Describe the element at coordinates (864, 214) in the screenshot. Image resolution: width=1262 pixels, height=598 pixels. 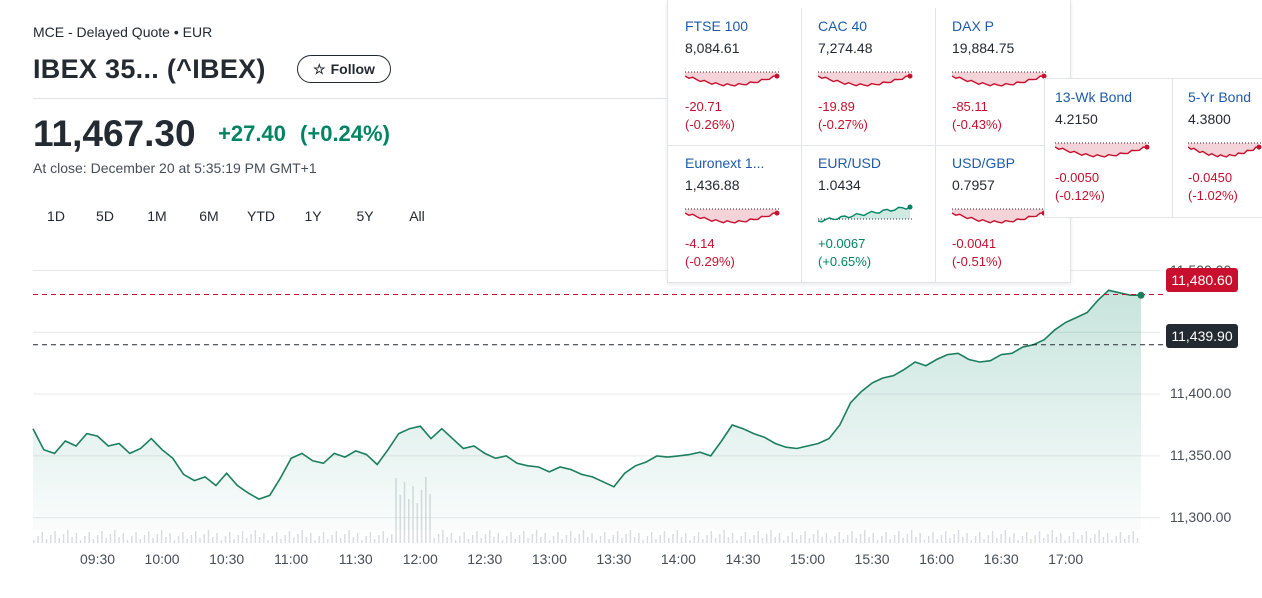
I see `sparkline-fill` at that location.